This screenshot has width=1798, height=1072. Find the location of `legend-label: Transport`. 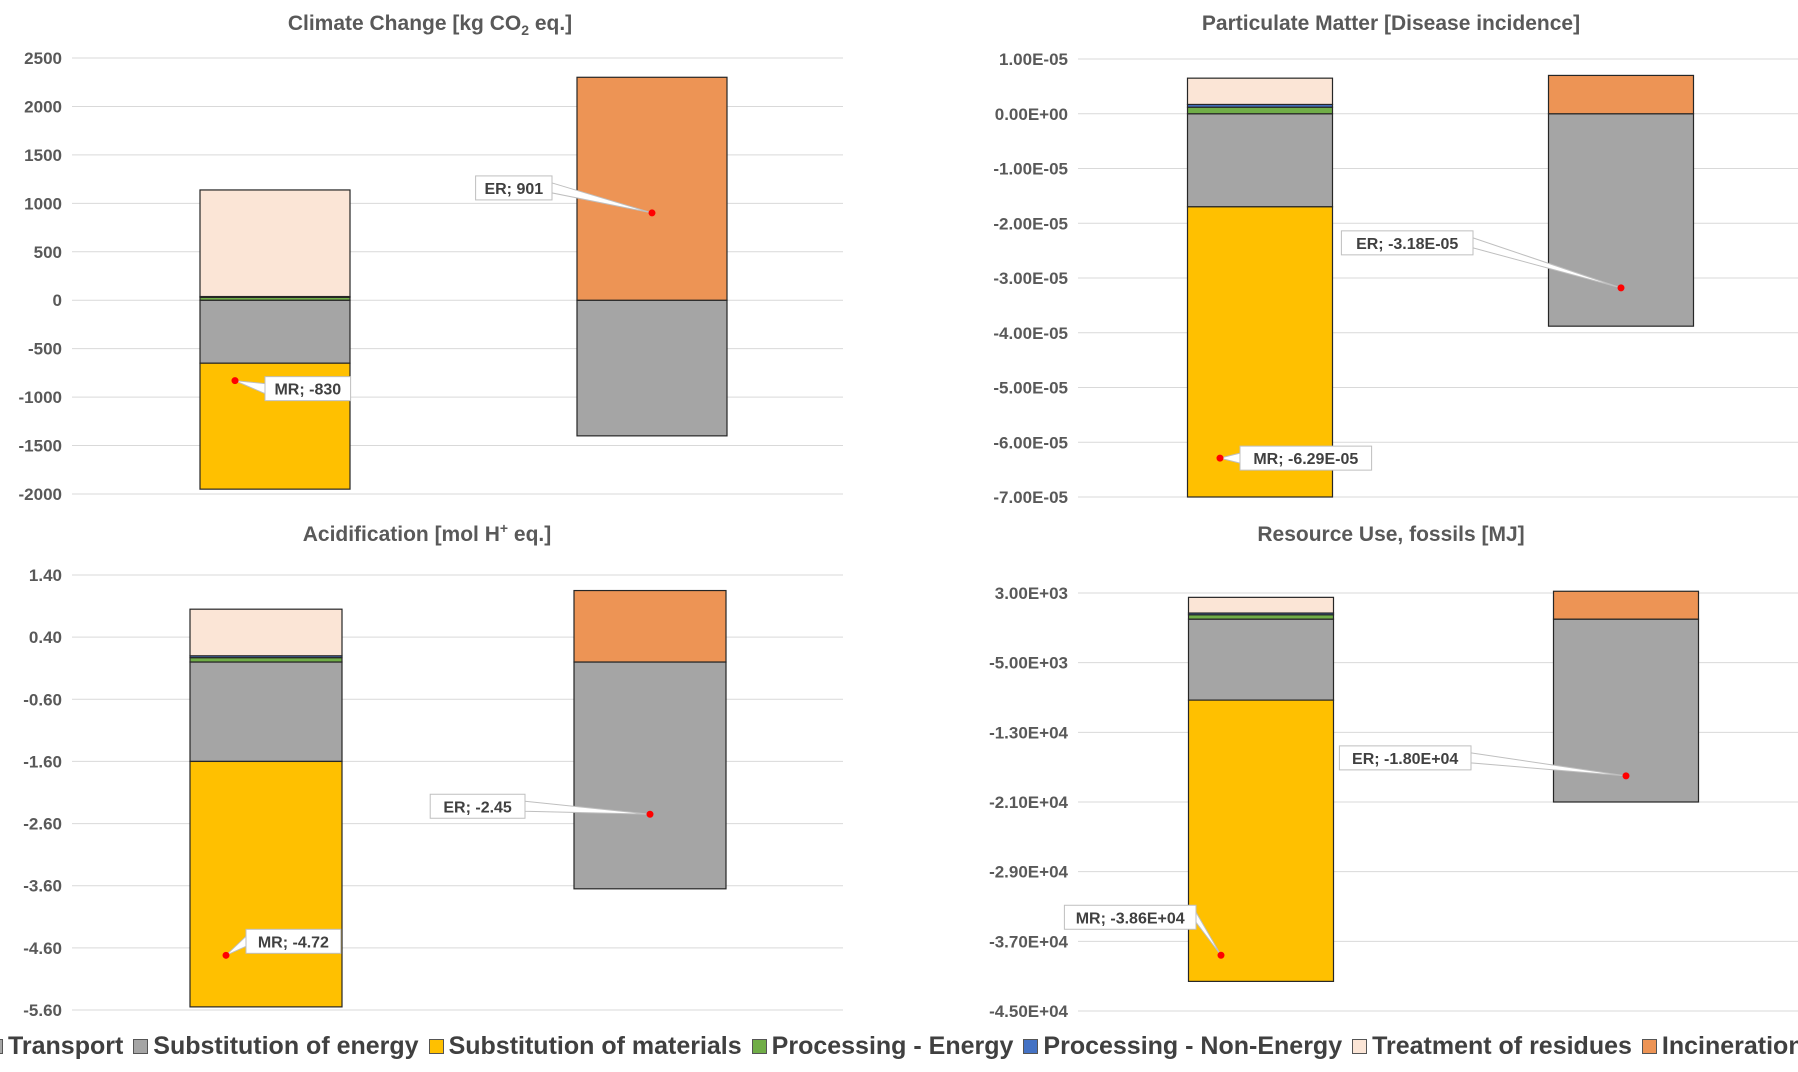

legend-label: Transport is located at coordinates (66, 1046).